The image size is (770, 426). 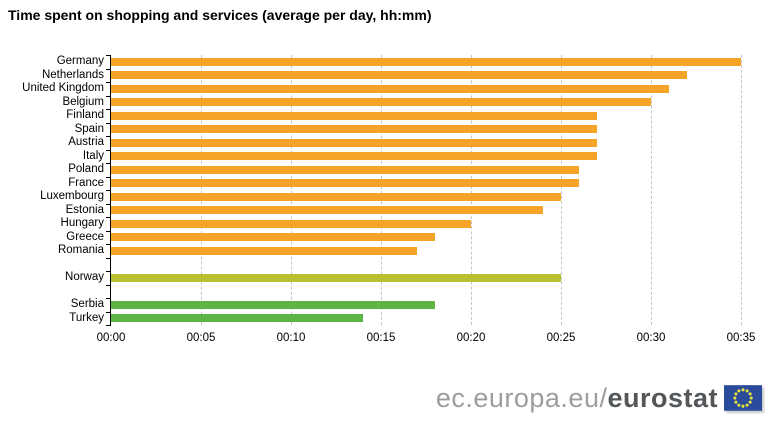 I want to click on bar-row: Italy, so click(x=412, y=157).